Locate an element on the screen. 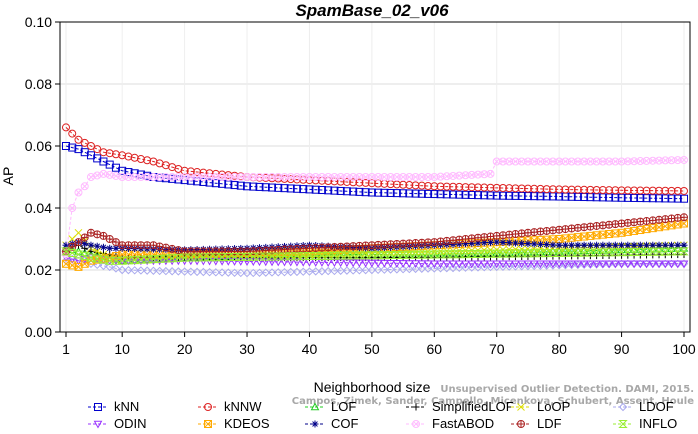 The width and height of the screenshot is (698, 434). x-tick-label: 100 is located at coordinates (684, 349).